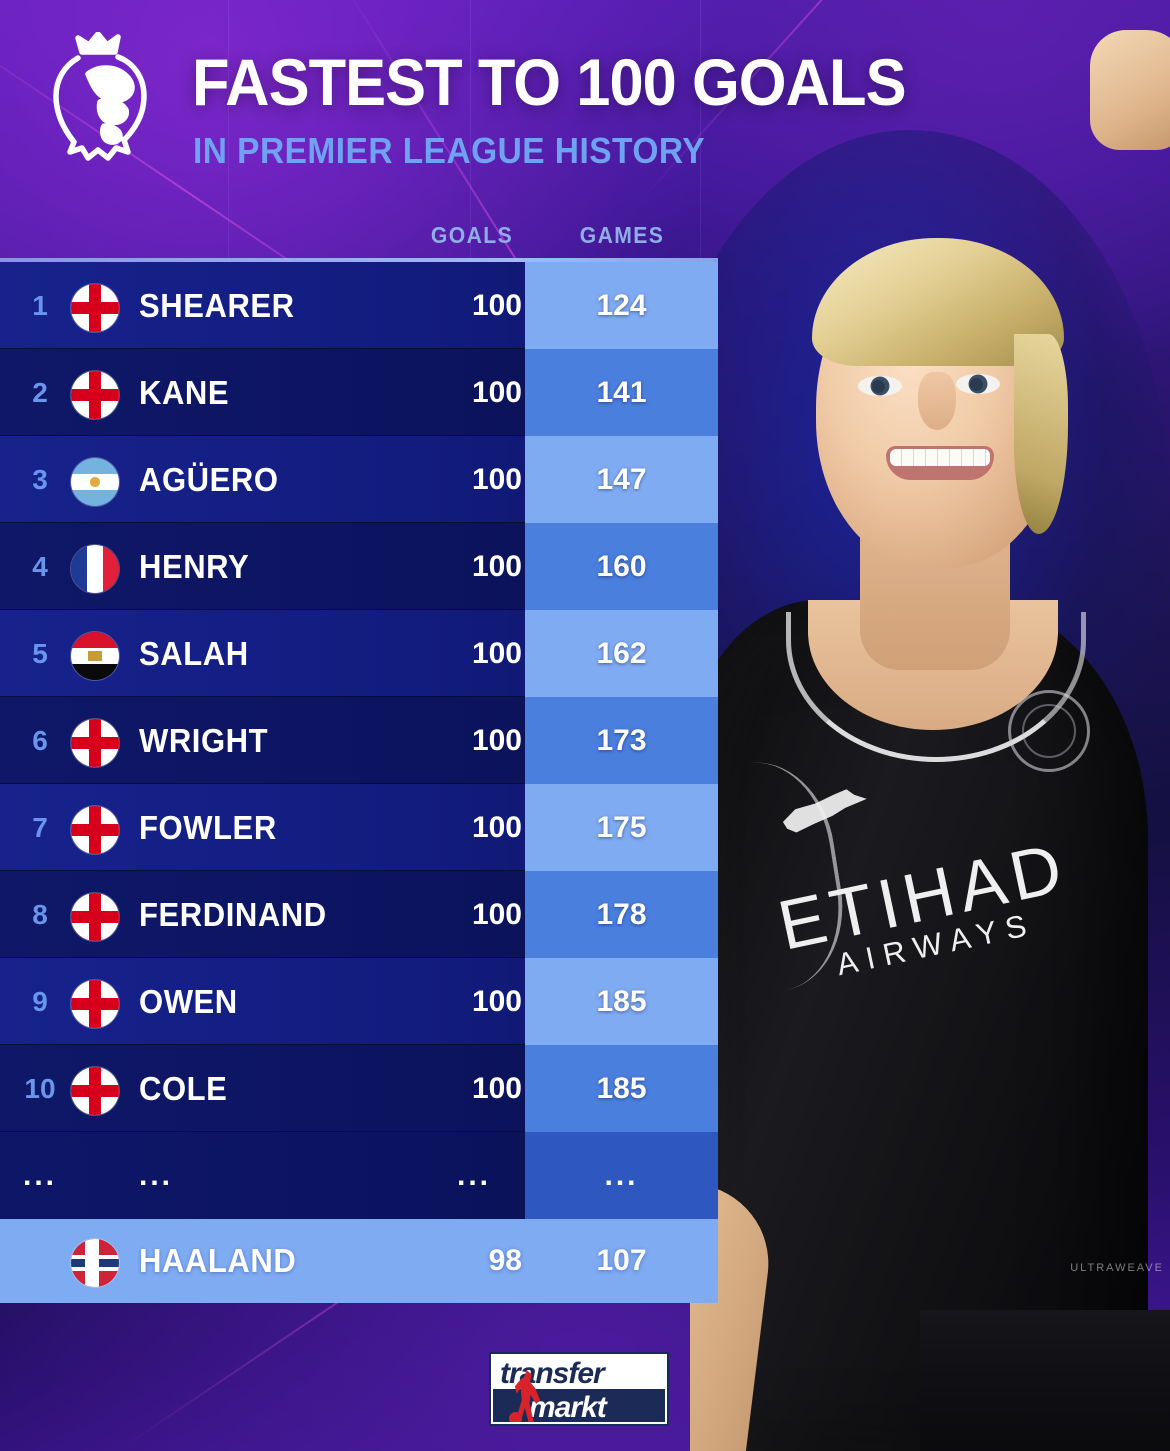 The width and height of the screenshot is (1170, 1451). What do you see at coordinates (579, 1389) in the screenshot?
I see `transfermarkt-logo: transfer markt` at bounding box center [579, 1389].